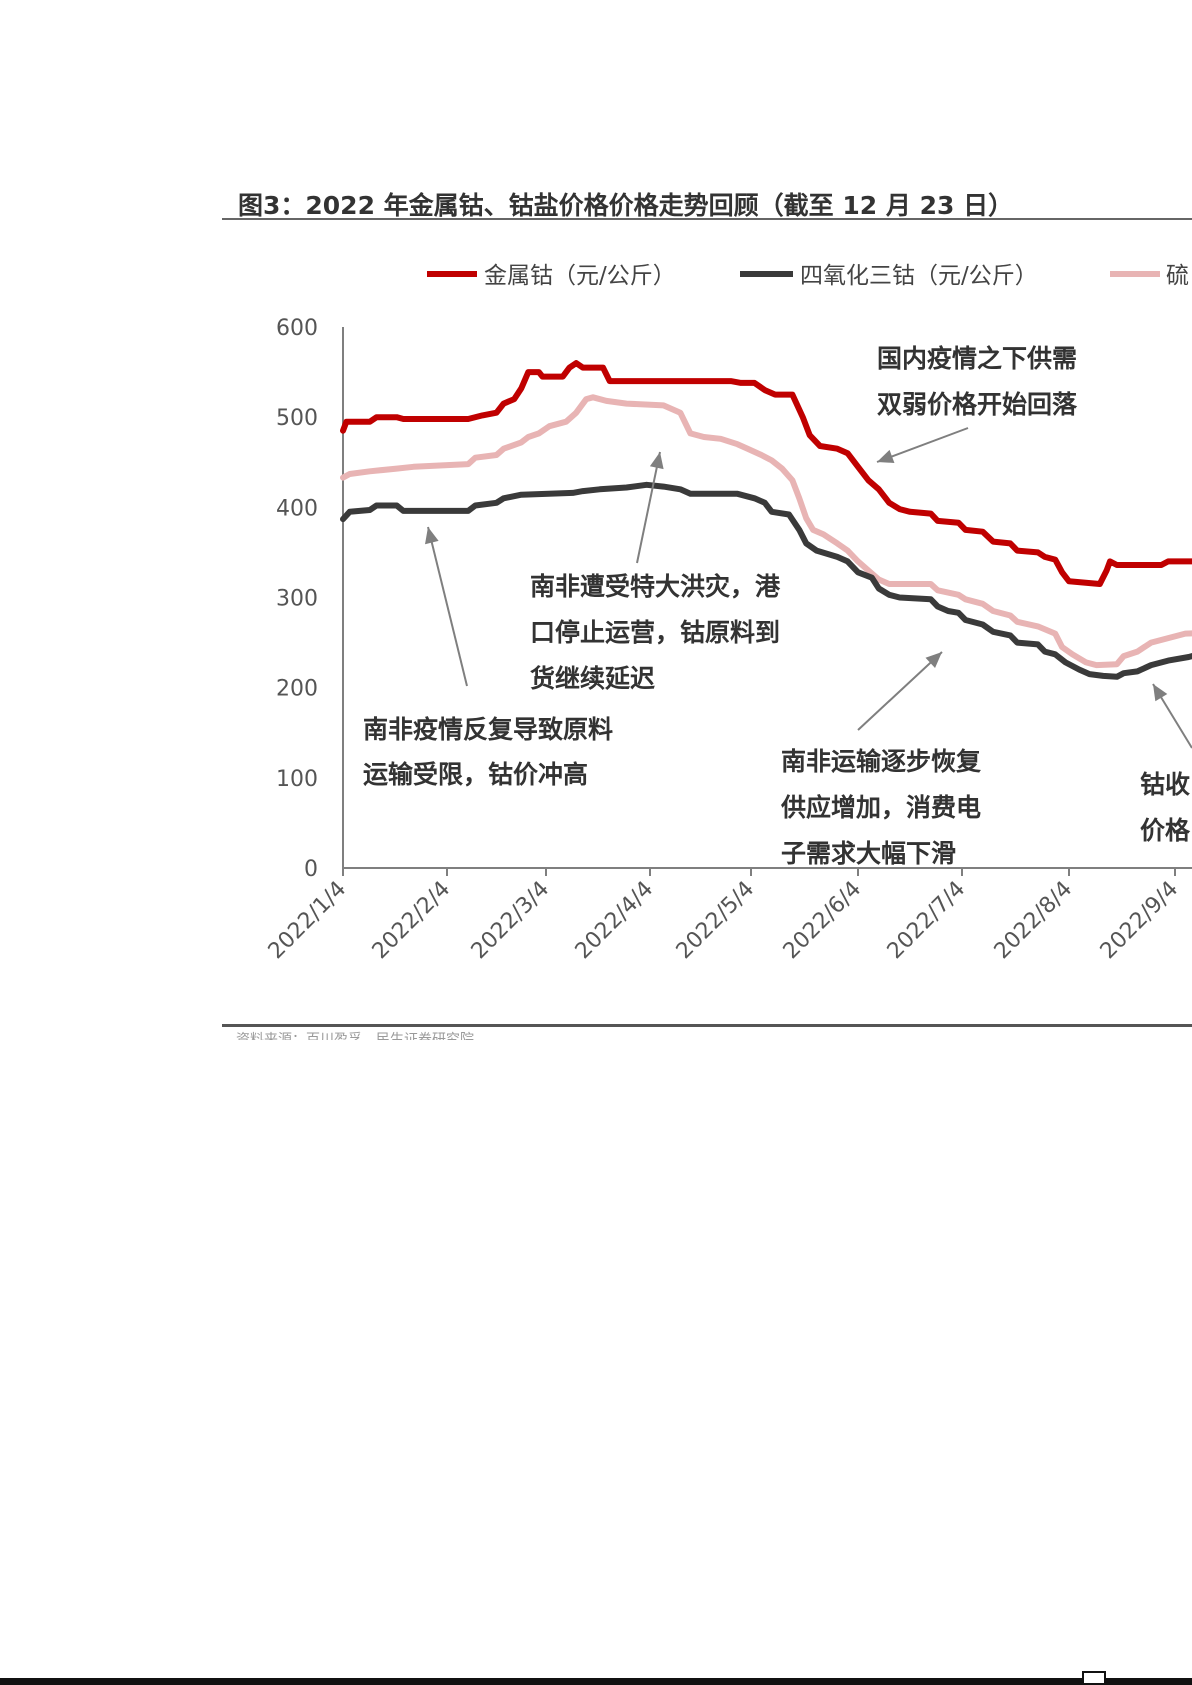 The width and height of the screenshot is (1192, 1685). Describe the element at coordinates (977, 404) in the screenshot. I see `annotation-text: 双弱价格开始回落` at that location.